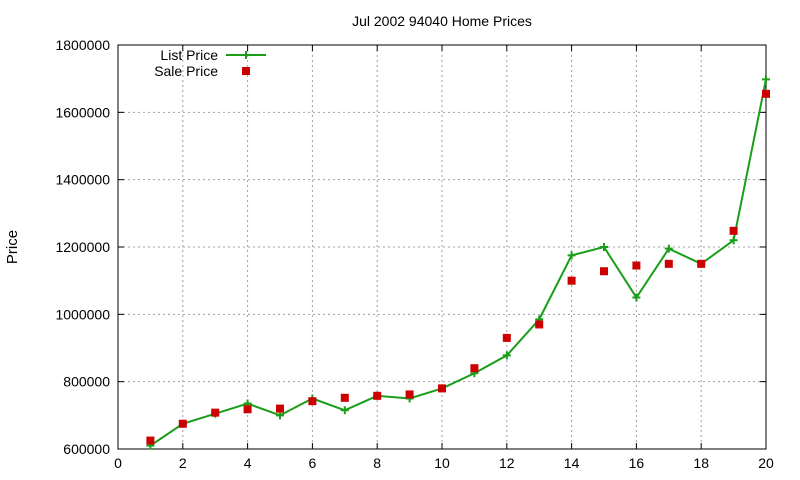 Image resolution: width=800 pixels, height=480 pixels. Describe the element at coordinates (82, 314) in the screenshot. I see `y-tick-label: 1000000` at that location.